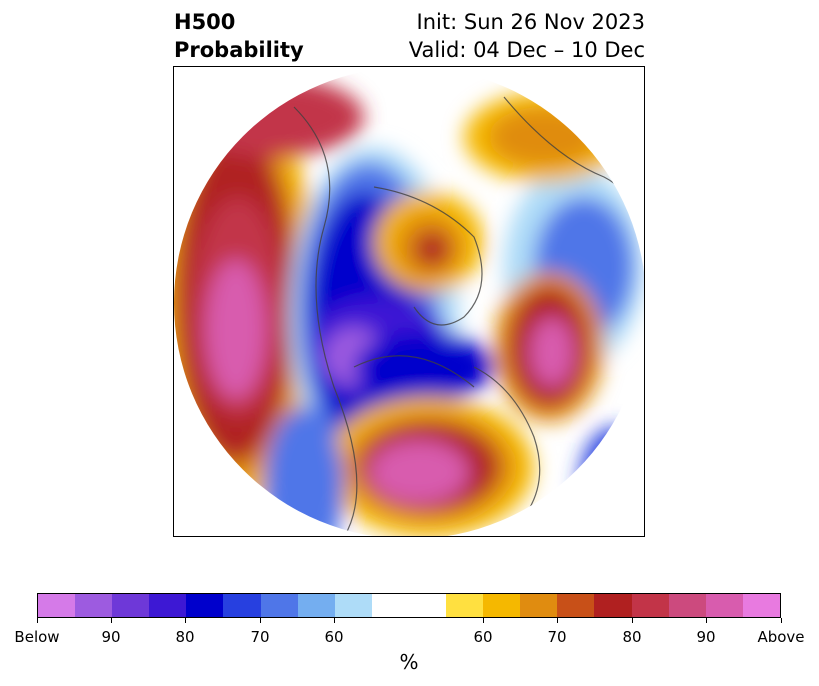 This screenshot has height=686, width=819. I want to click on title-line-1: H500, so click(205, 22).